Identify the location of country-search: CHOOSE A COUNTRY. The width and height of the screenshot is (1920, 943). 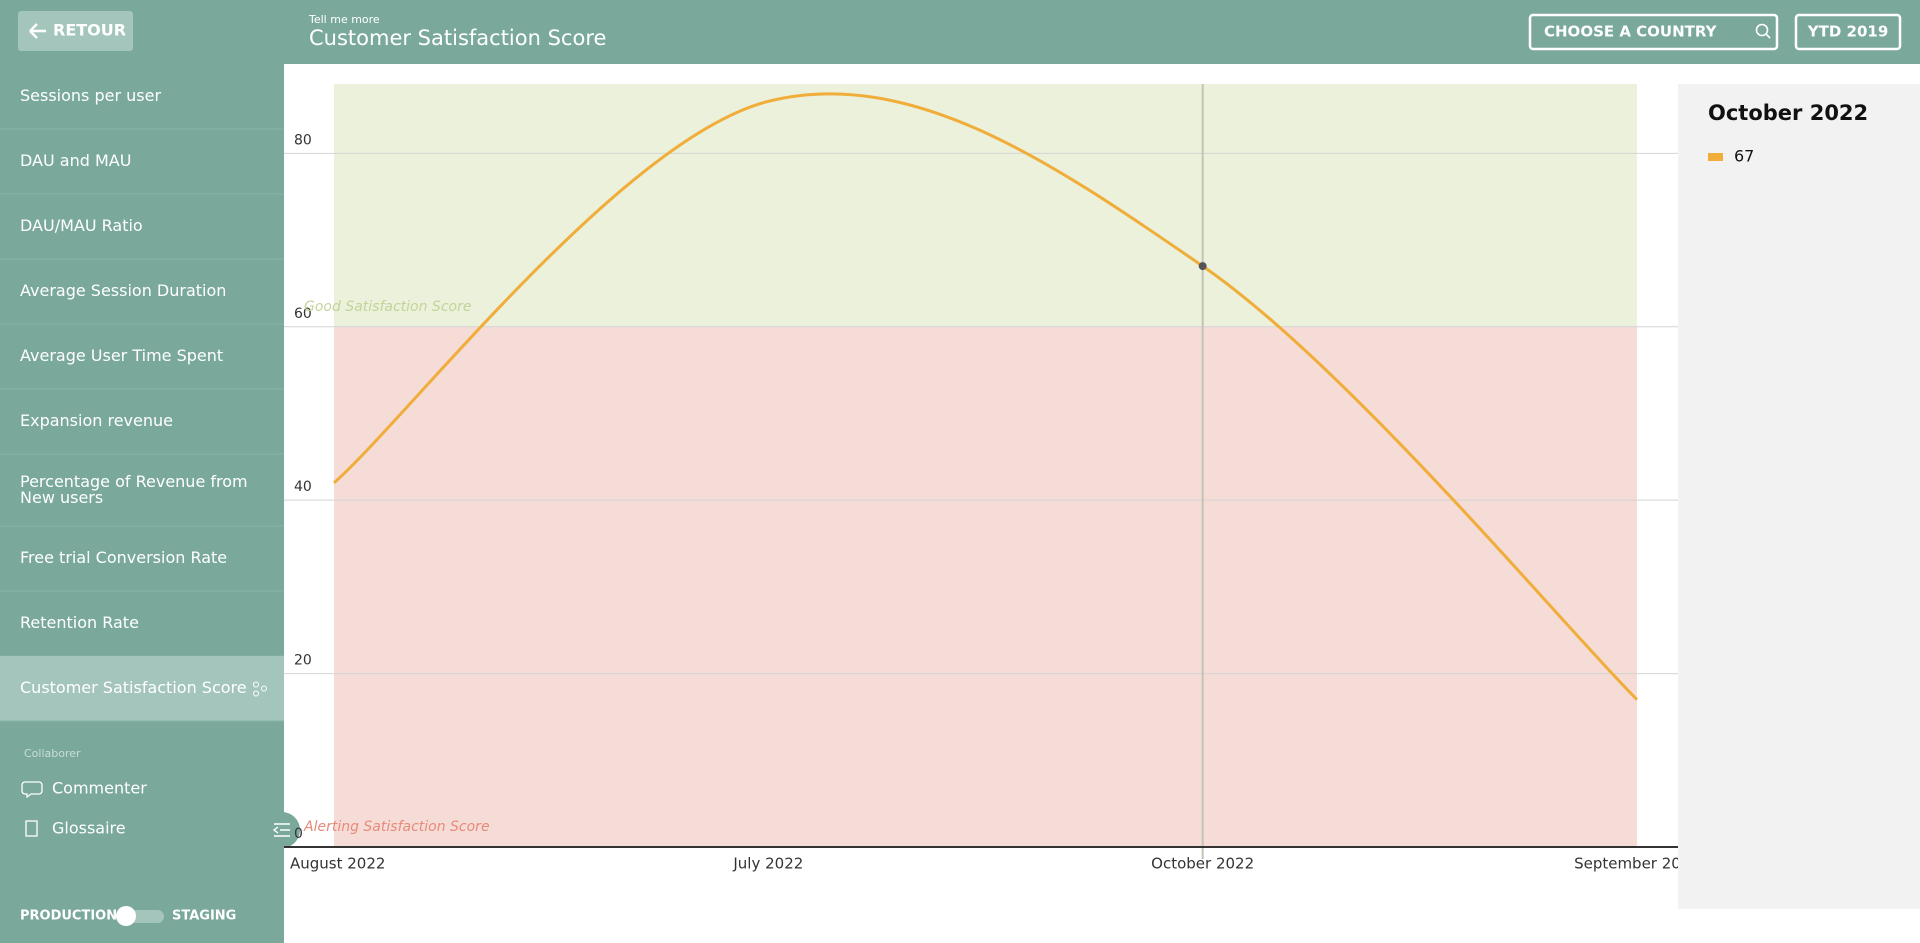
(1653, 32).